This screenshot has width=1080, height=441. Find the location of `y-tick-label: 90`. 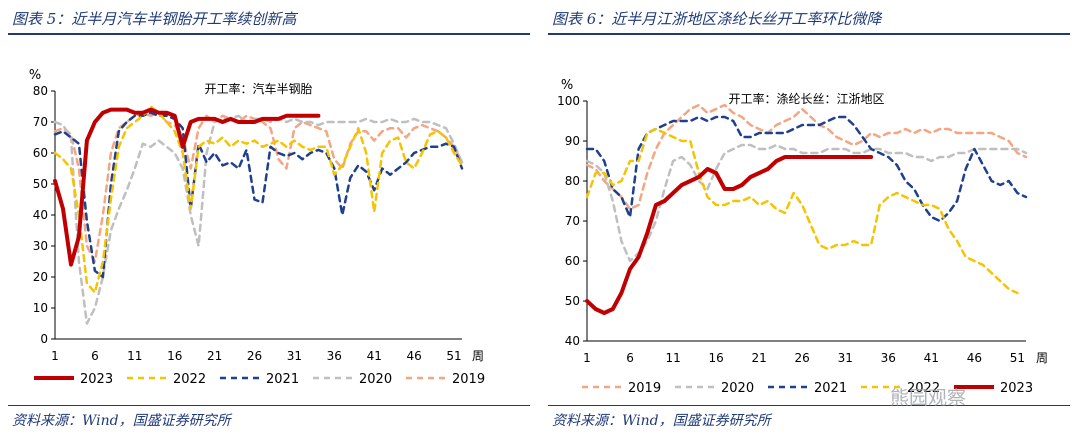

y-tick-label: 90 is located at coordinates (572, 141).